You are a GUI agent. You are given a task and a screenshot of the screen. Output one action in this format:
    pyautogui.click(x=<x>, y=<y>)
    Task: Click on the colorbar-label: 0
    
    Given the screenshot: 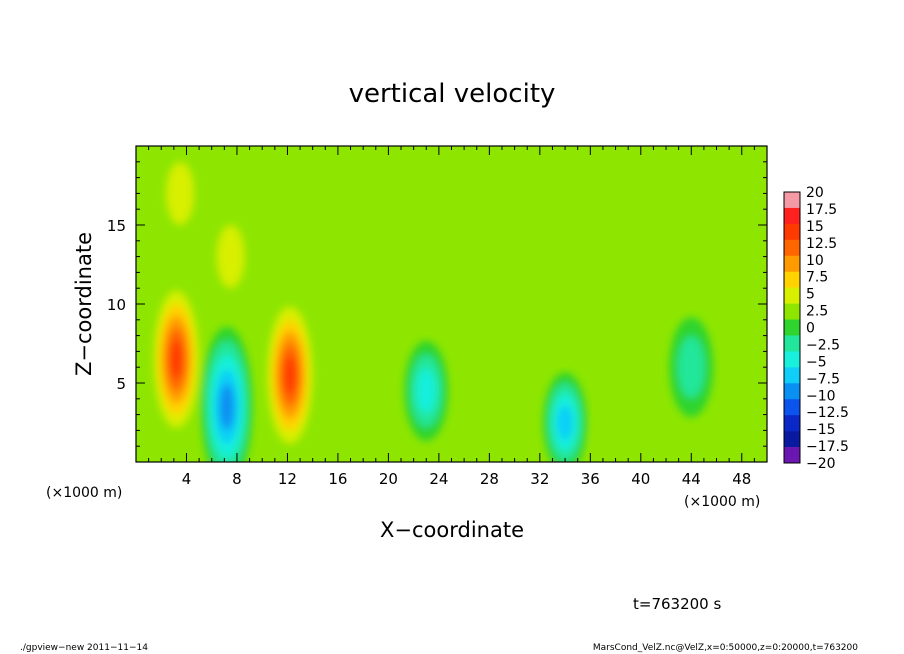 What is the action you would take?
    pyautogui.click(x=810, y=329)
    